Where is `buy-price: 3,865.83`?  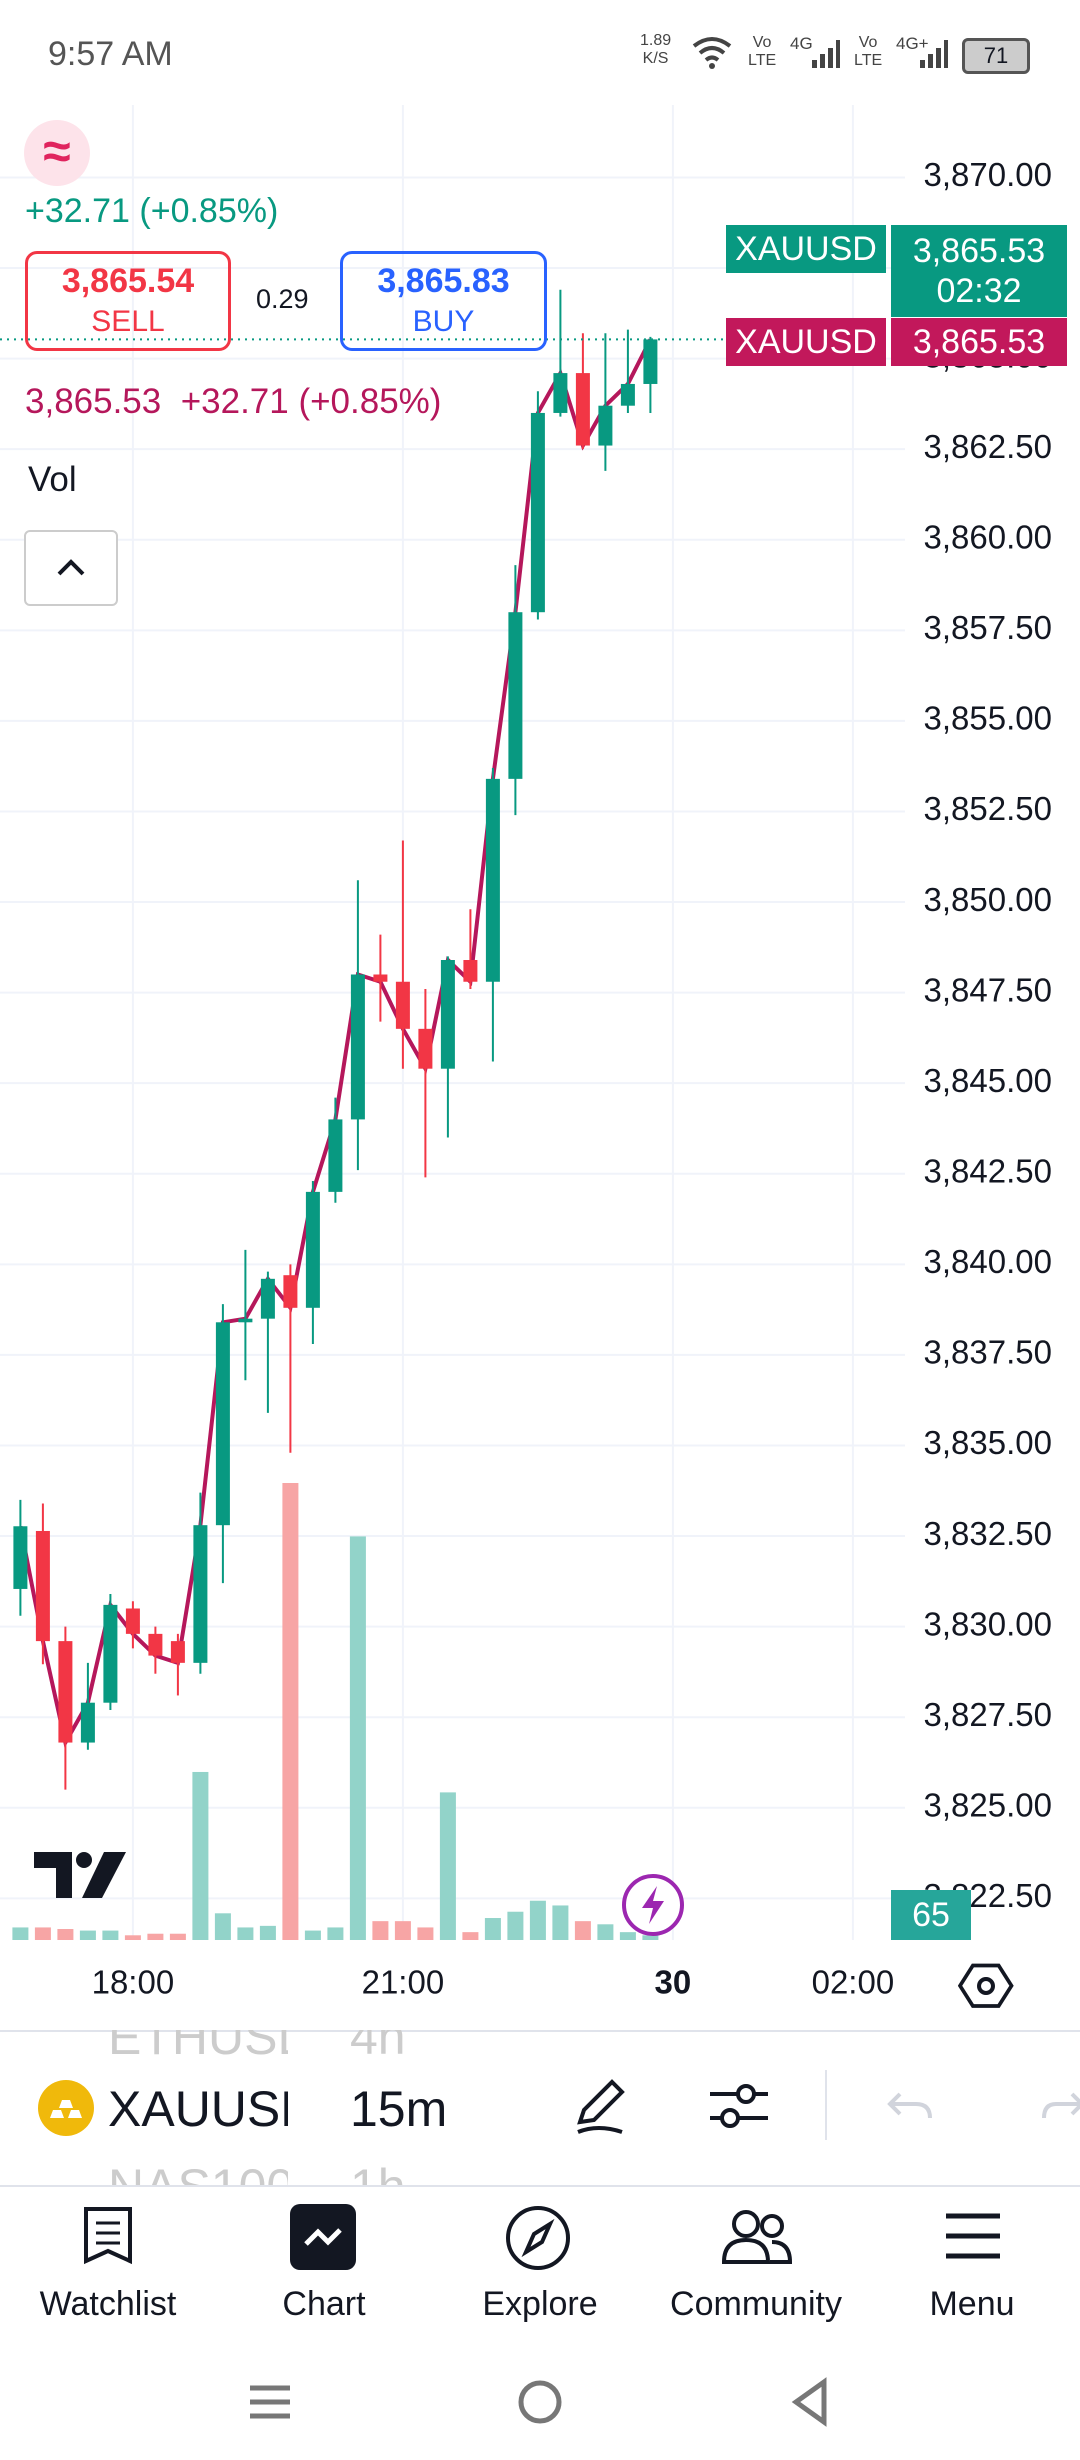 buy-price: 3,865.83 is located at coordinates (443, 281).